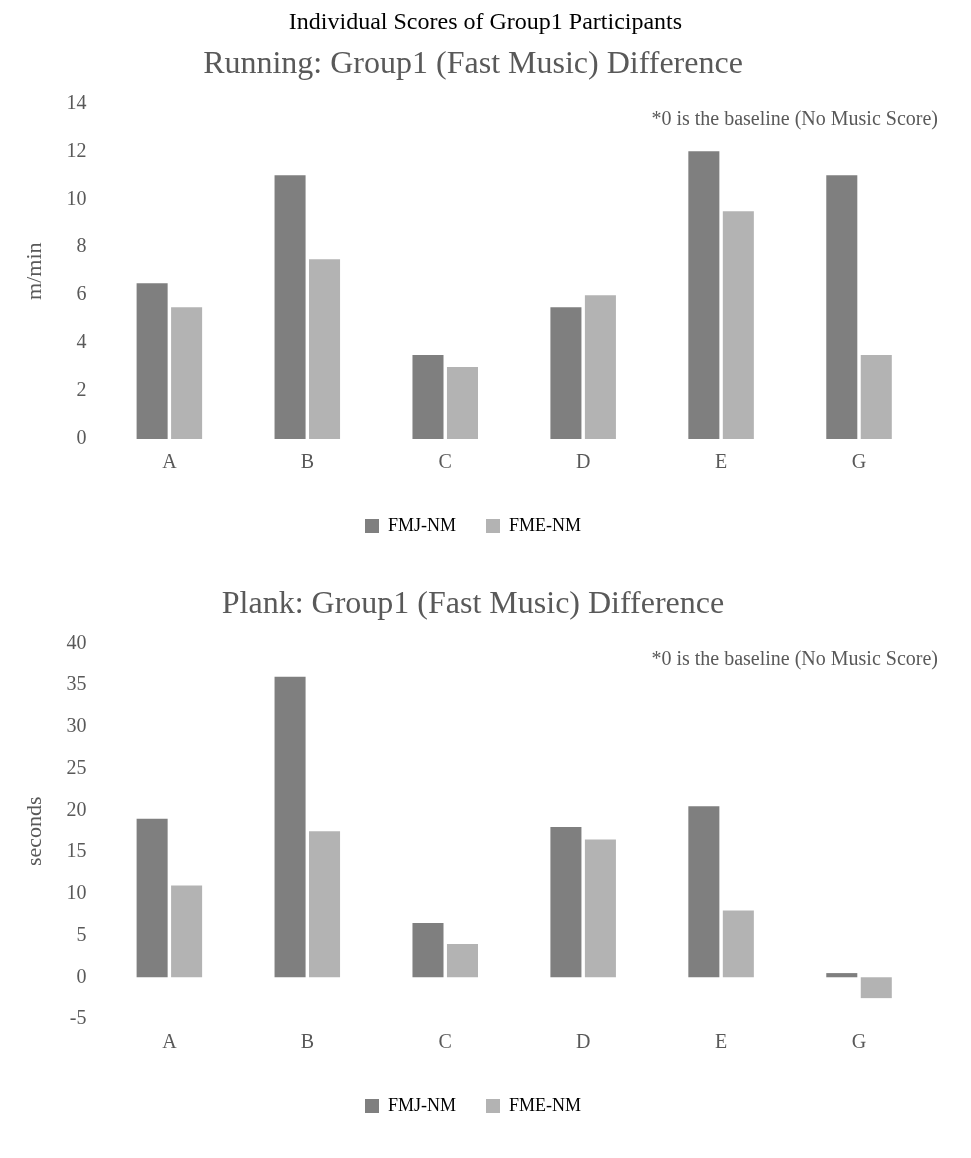 The image size is (971, 1158). What do you see at coordinates (76, 683) in the screenshot?
I see `y-tick-label: 35` at bounding box center [76, 683].